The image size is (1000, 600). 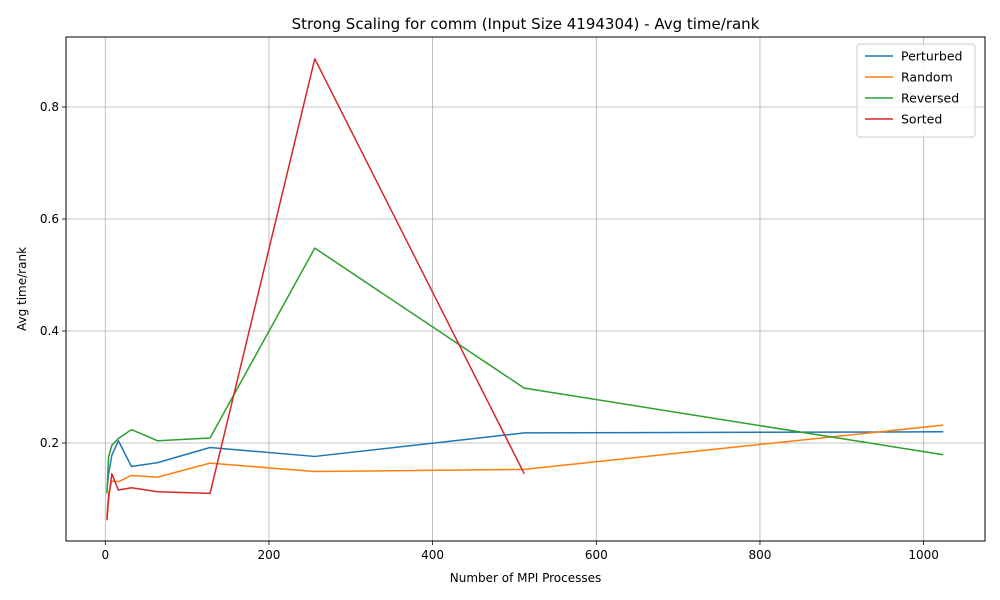 I want to click on x-tick-label: 800, so click(x=760, y=555).